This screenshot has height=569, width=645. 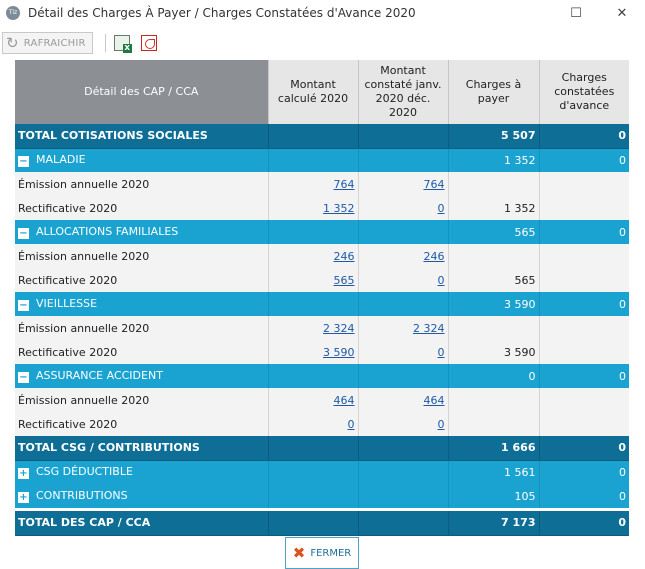 What do you see at coordinates (82, 495) in the screenshot?
I see `row-label: CONTRIBUTIONS` at bounding box center [82, 495].